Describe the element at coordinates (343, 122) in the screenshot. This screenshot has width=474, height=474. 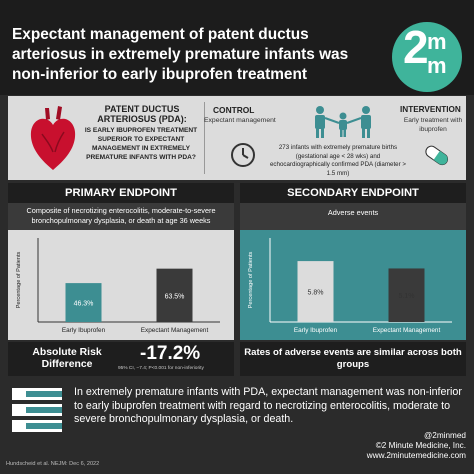
I see `family-icon` at that location.